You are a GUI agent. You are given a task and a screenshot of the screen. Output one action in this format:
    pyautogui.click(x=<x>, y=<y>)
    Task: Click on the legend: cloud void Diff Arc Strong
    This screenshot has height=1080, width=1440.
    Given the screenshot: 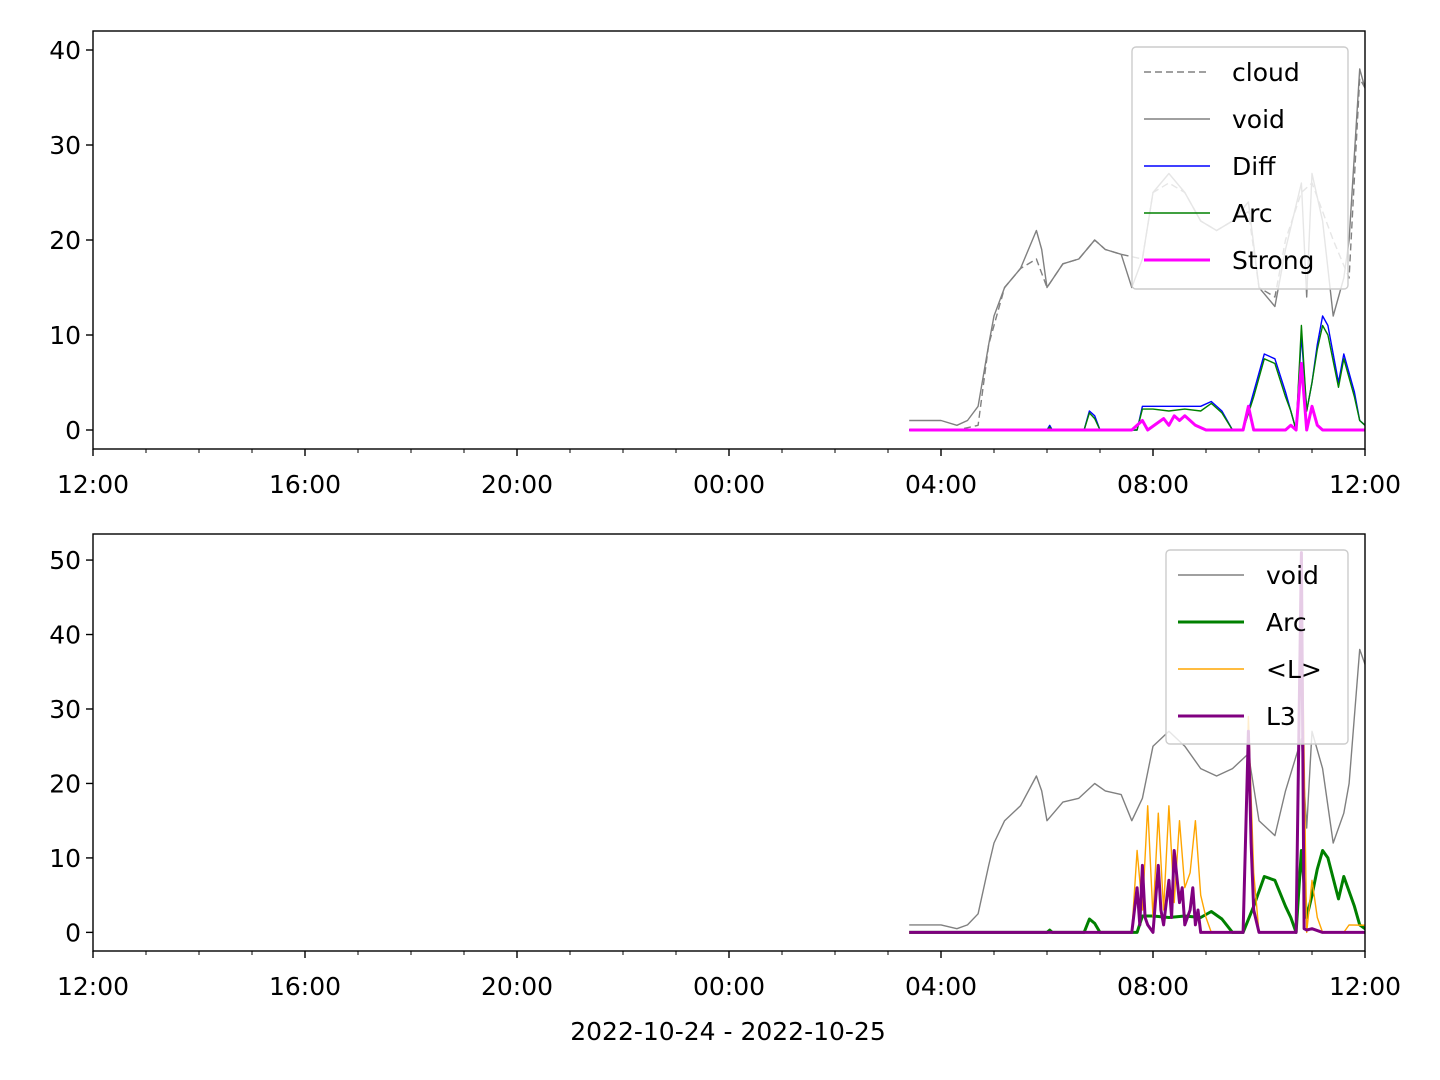 What is the action you would take?
    pyautogui.click(x=1240, y=168)
    